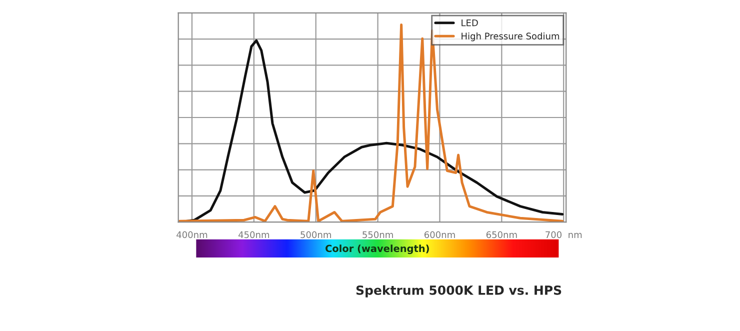 Image resolution: width=740 pixels, height=331 pixels. Describe the element at coordinates (439, 234) in the screenshot. I see `x-tick-label: 600nm` at that location.